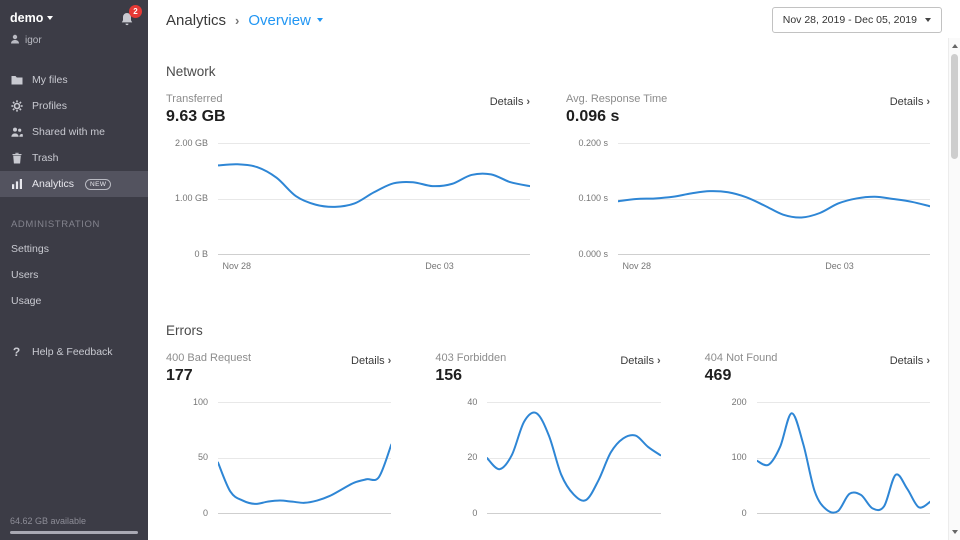 This screenshot has height=540, width=960. What do you see at coordinates (748, 205) in the screenshot?
I see `line-chart-avg-response-time: 0.200 s 0.100 s 0.000 s Nov 28 Dec 03` at bounding box center [748, 205].